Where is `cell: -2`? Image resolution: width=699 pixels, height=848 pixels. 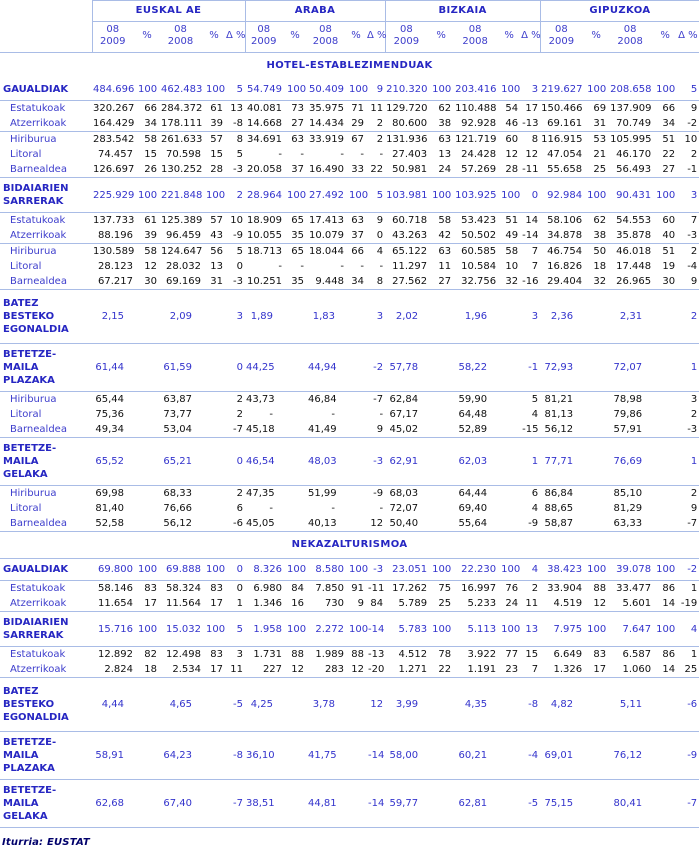 cell: -2 is located at coordinates (688, 569).